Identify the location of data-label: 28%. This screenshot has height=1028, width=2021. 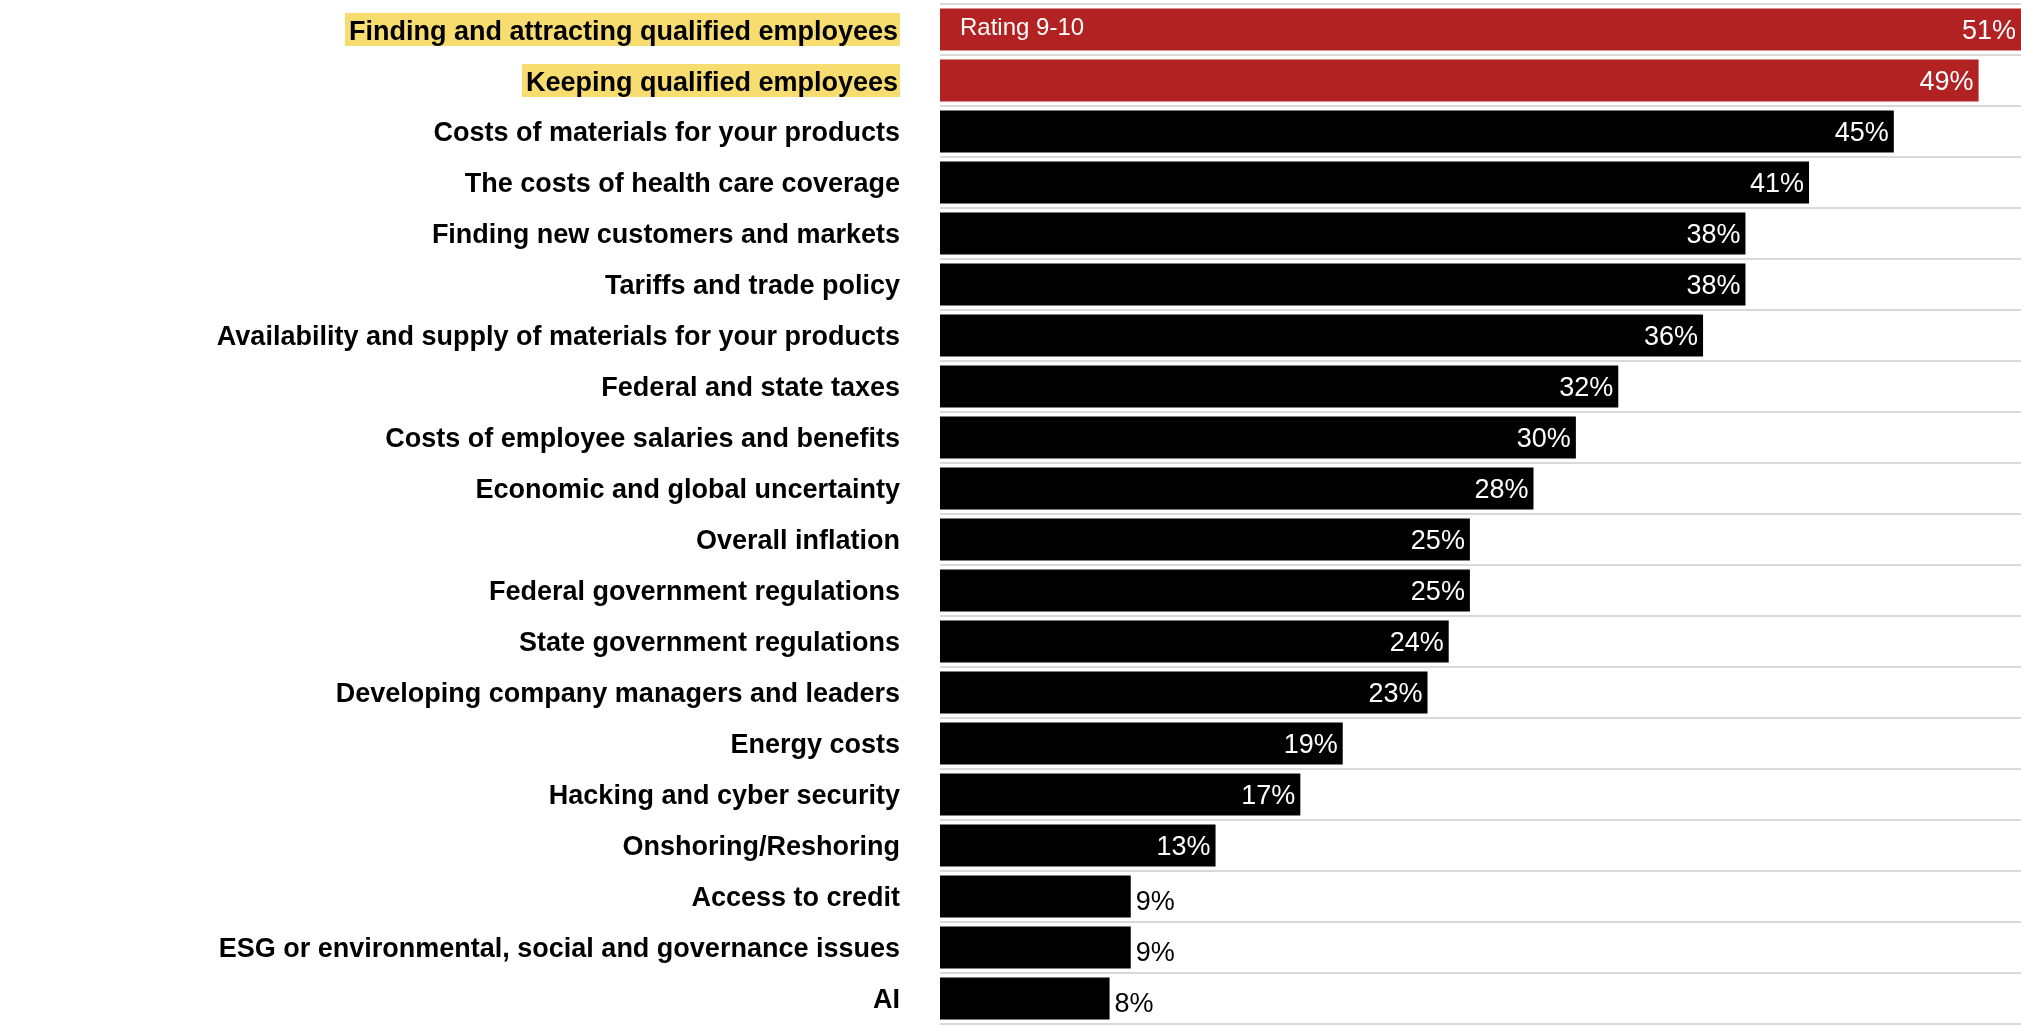
(1501, 488).